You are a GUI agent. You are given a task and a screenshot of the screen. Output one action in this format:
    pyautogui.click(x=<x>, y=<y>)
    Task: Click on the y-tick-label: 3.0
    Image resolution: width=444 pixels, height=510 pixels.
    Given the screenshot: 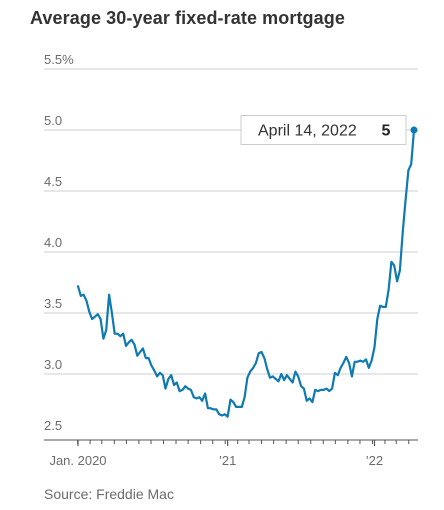 What is the action you would take?
    pyautogui.click(x=53, y=364)
    